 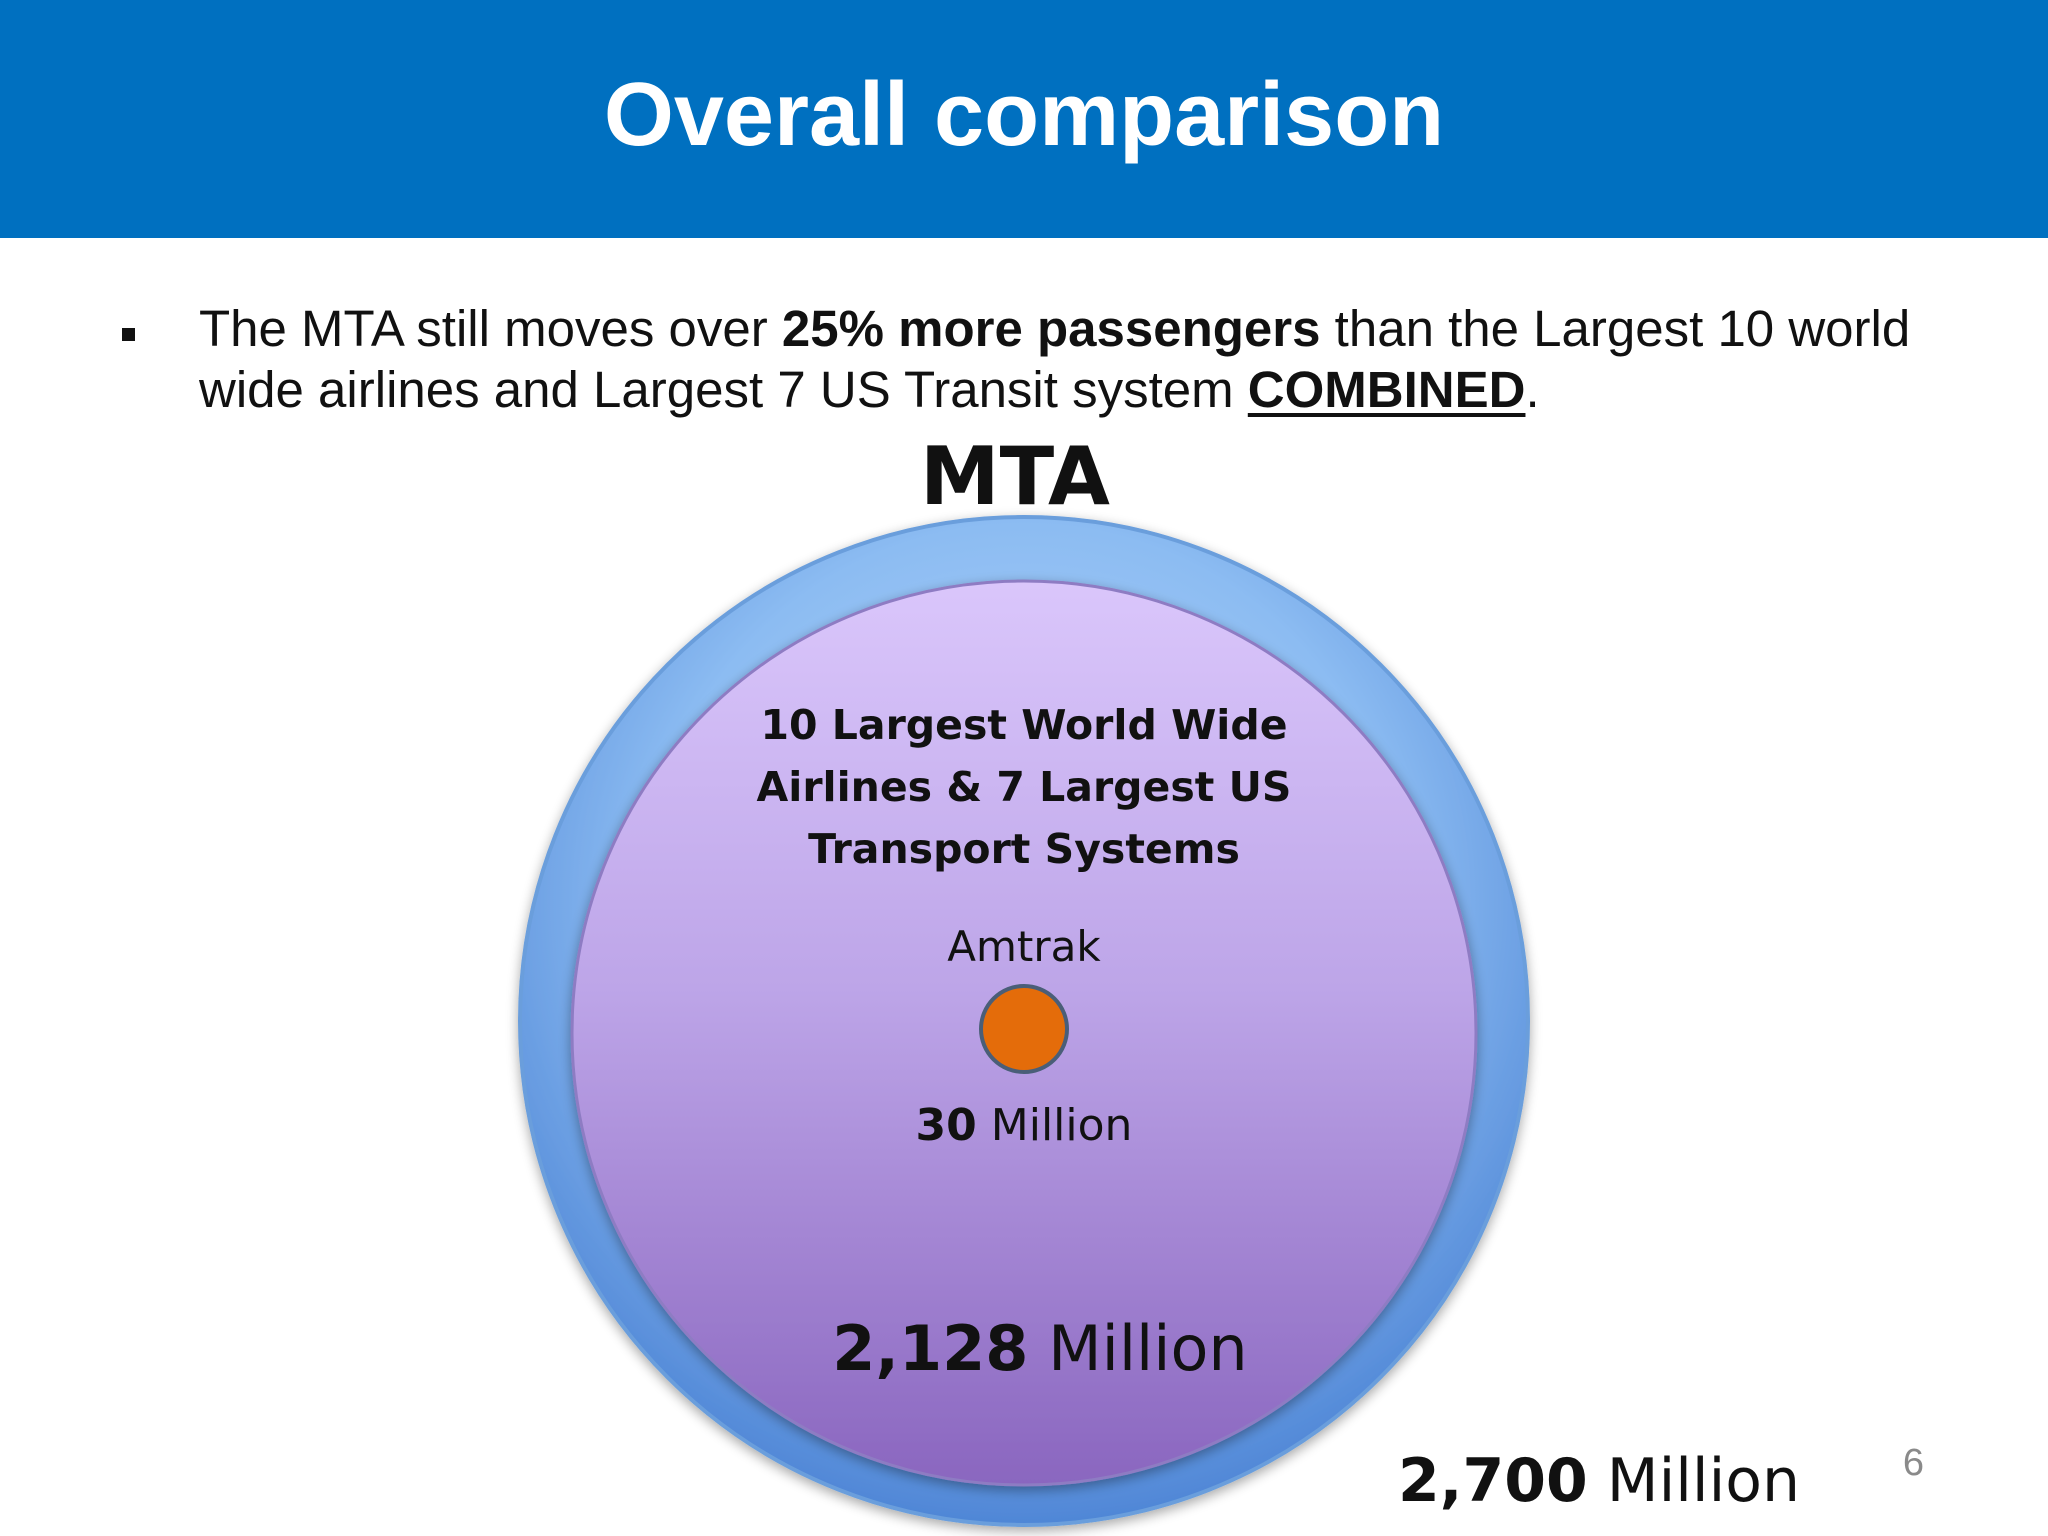 I want to click on middle-value-number: 2,128, so click(x=930, y=1348).